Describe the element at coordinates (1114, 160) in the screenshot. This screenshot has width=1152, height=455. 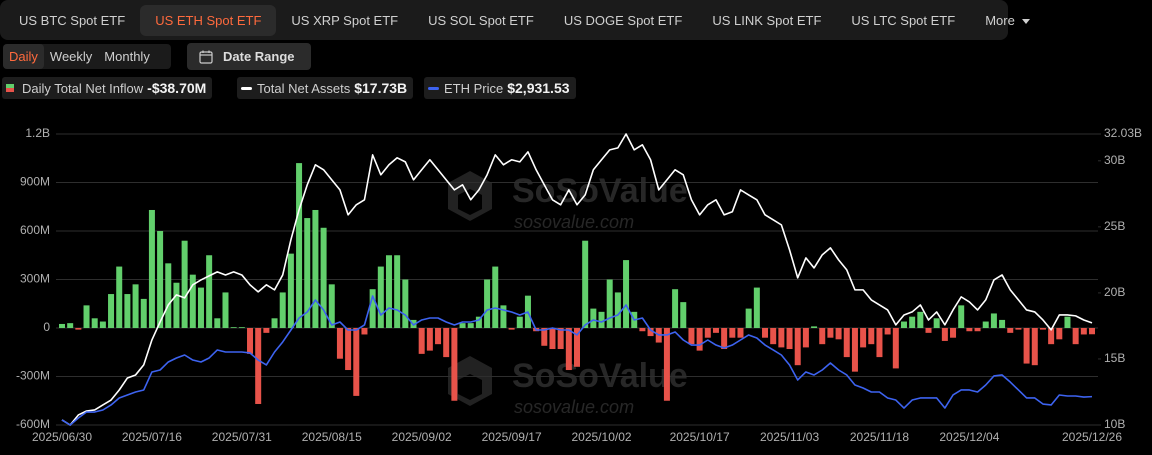
I see `y2-tick-label: 30B` at that location.